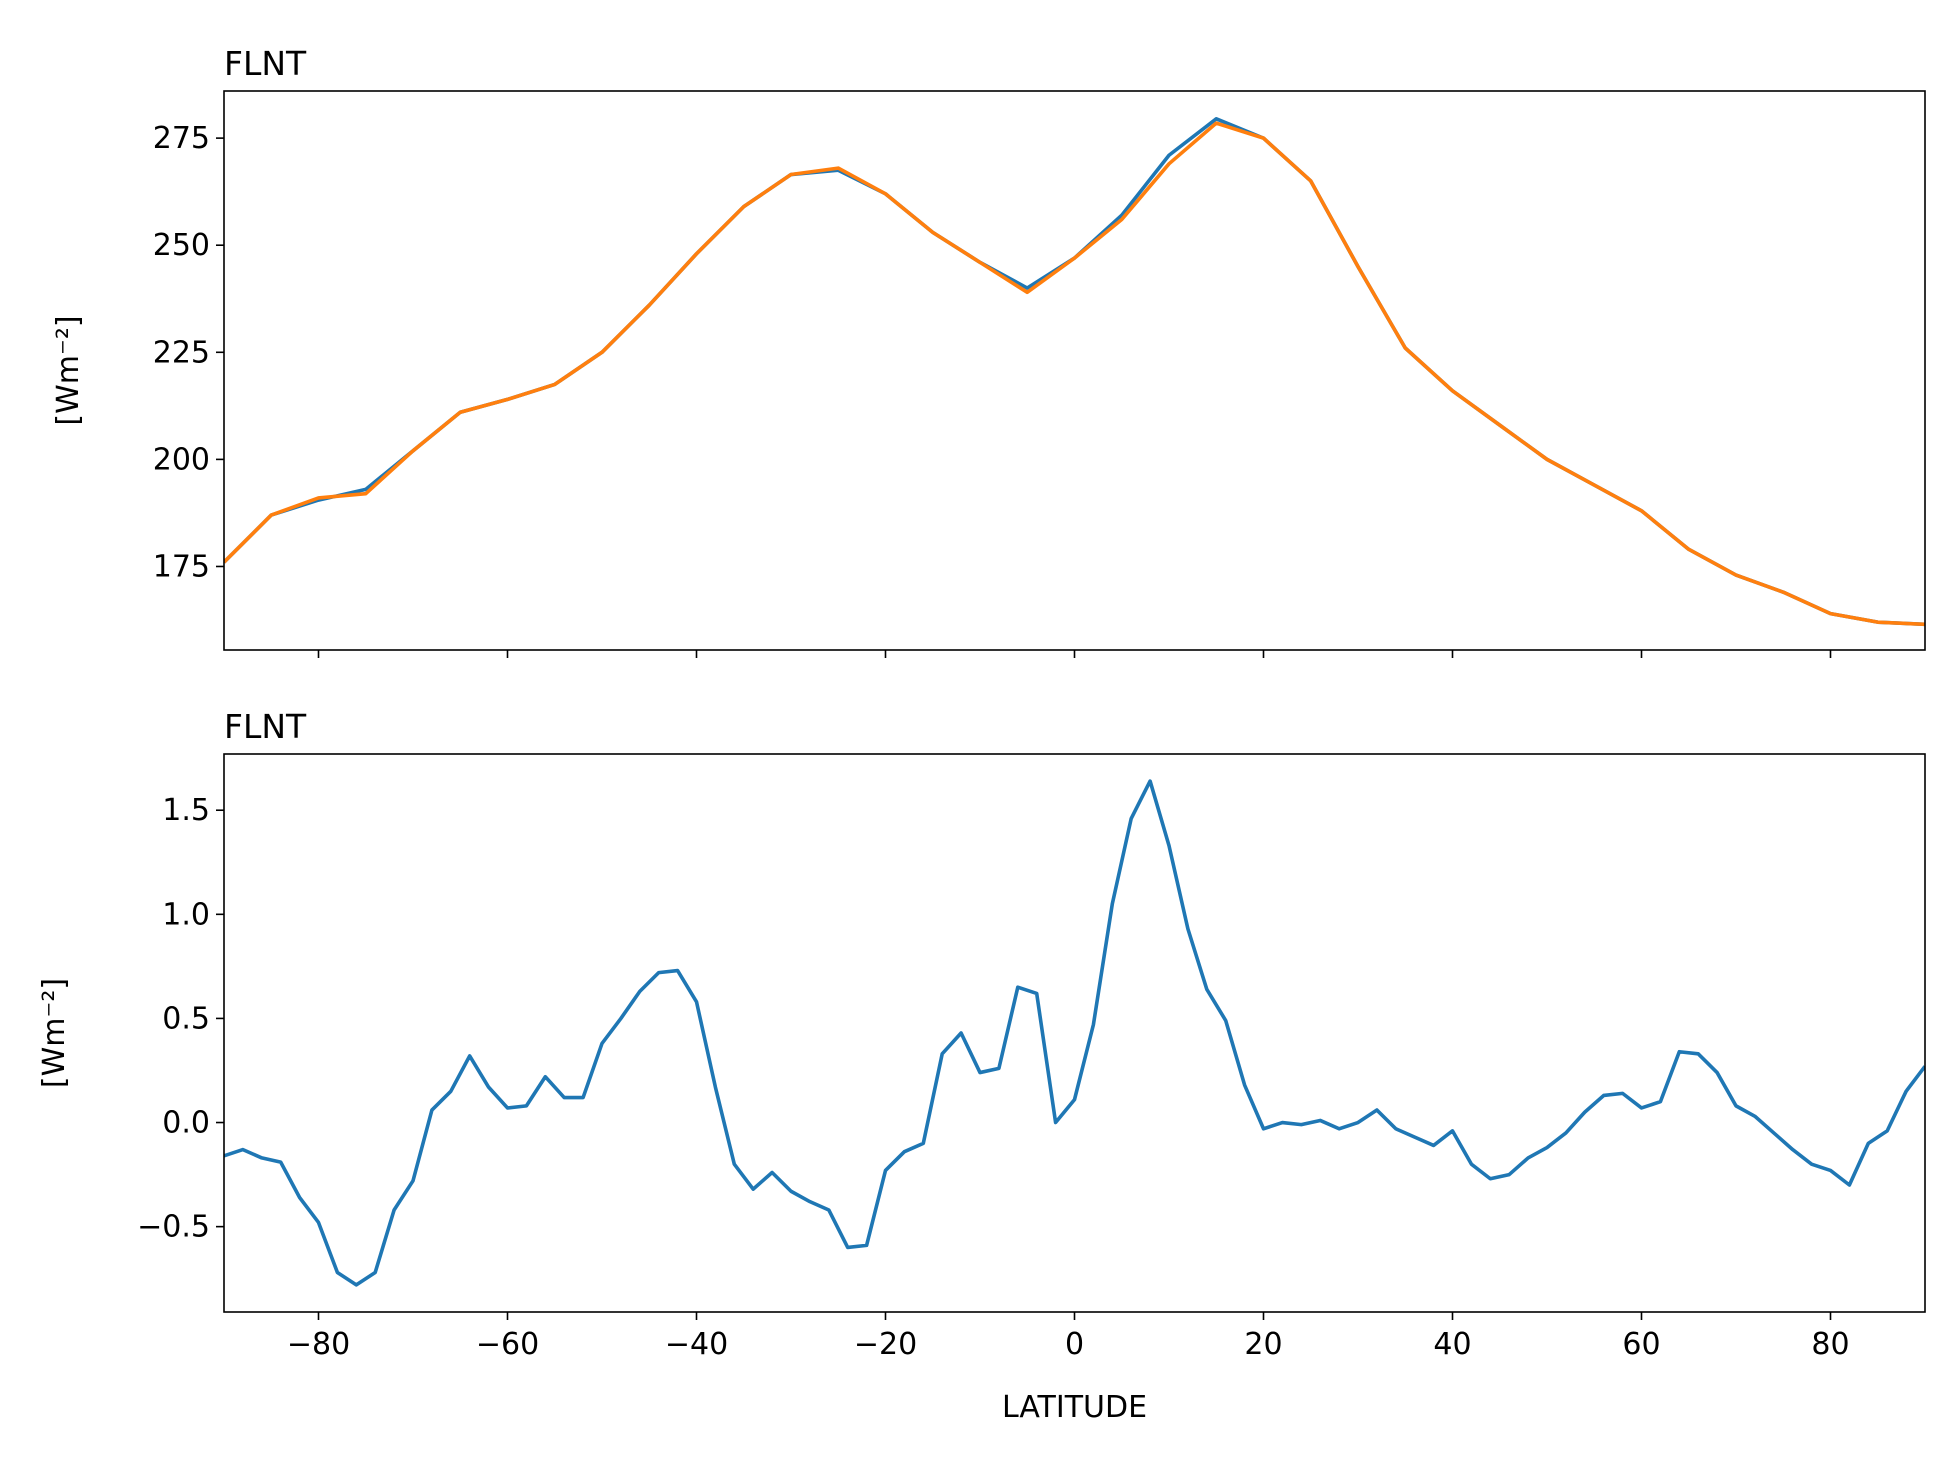  Describe the element at coordinates (1263, 1344) in the screenshot. I see `x-tick-label: 20` at that location.